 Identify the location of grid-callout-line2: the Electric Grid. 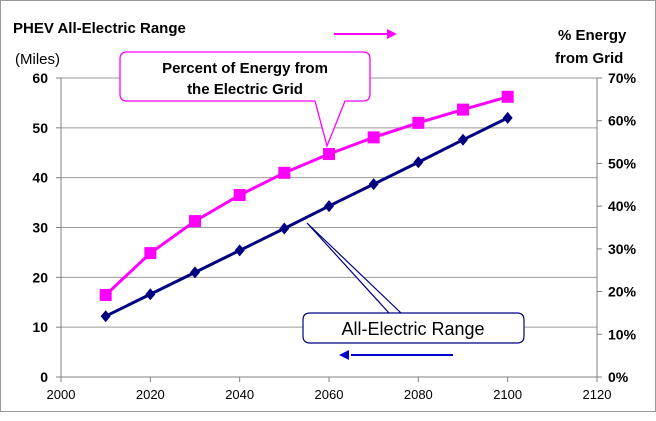
(245, 89).